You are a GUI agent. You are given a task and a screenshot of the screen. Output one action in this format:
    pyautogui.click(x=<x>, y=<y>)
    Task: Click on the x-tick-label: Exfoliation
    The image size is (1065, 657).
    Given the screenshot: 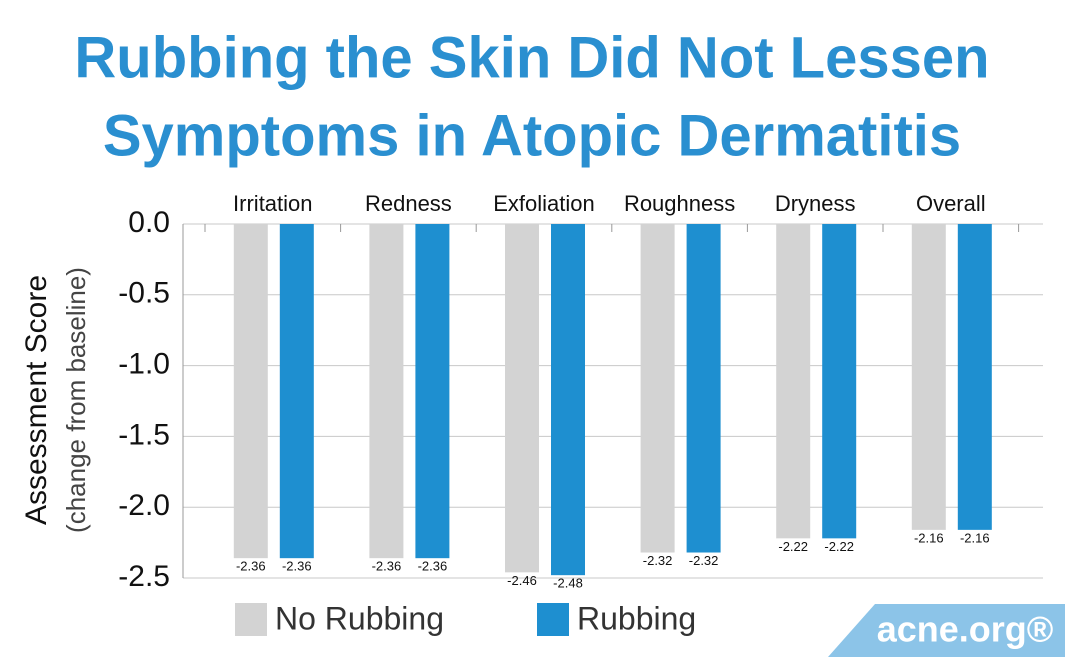 What is the action you would take?
    pyautogui.click(x=544, y=203)
    